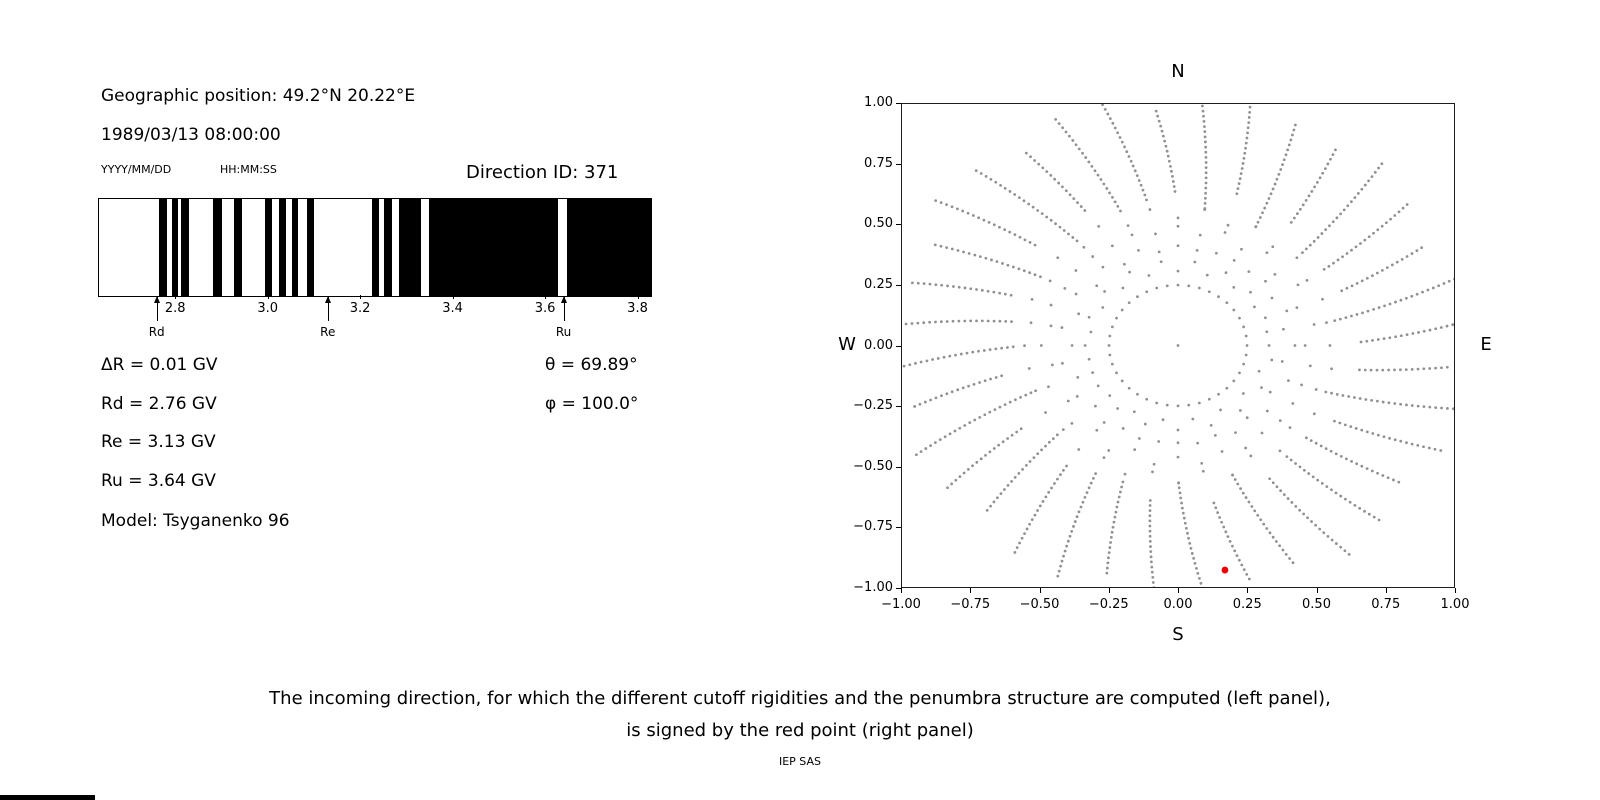  Describe the element at coordinates (176, 297) in the screenshot. I see `barcode-tick-mark` at that location.